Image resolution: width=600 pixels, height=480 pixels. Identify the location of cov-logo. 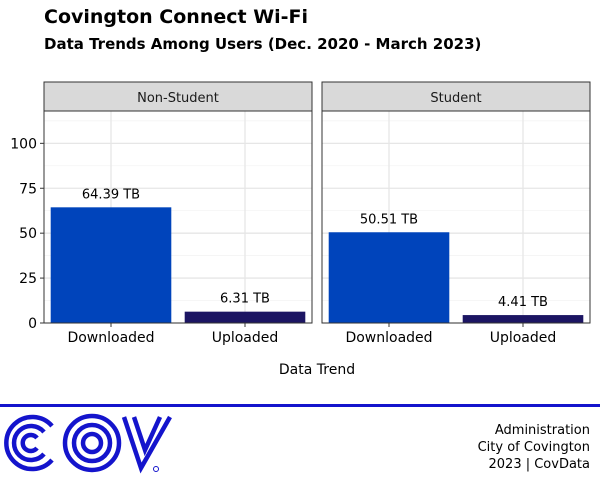
(88, 443).